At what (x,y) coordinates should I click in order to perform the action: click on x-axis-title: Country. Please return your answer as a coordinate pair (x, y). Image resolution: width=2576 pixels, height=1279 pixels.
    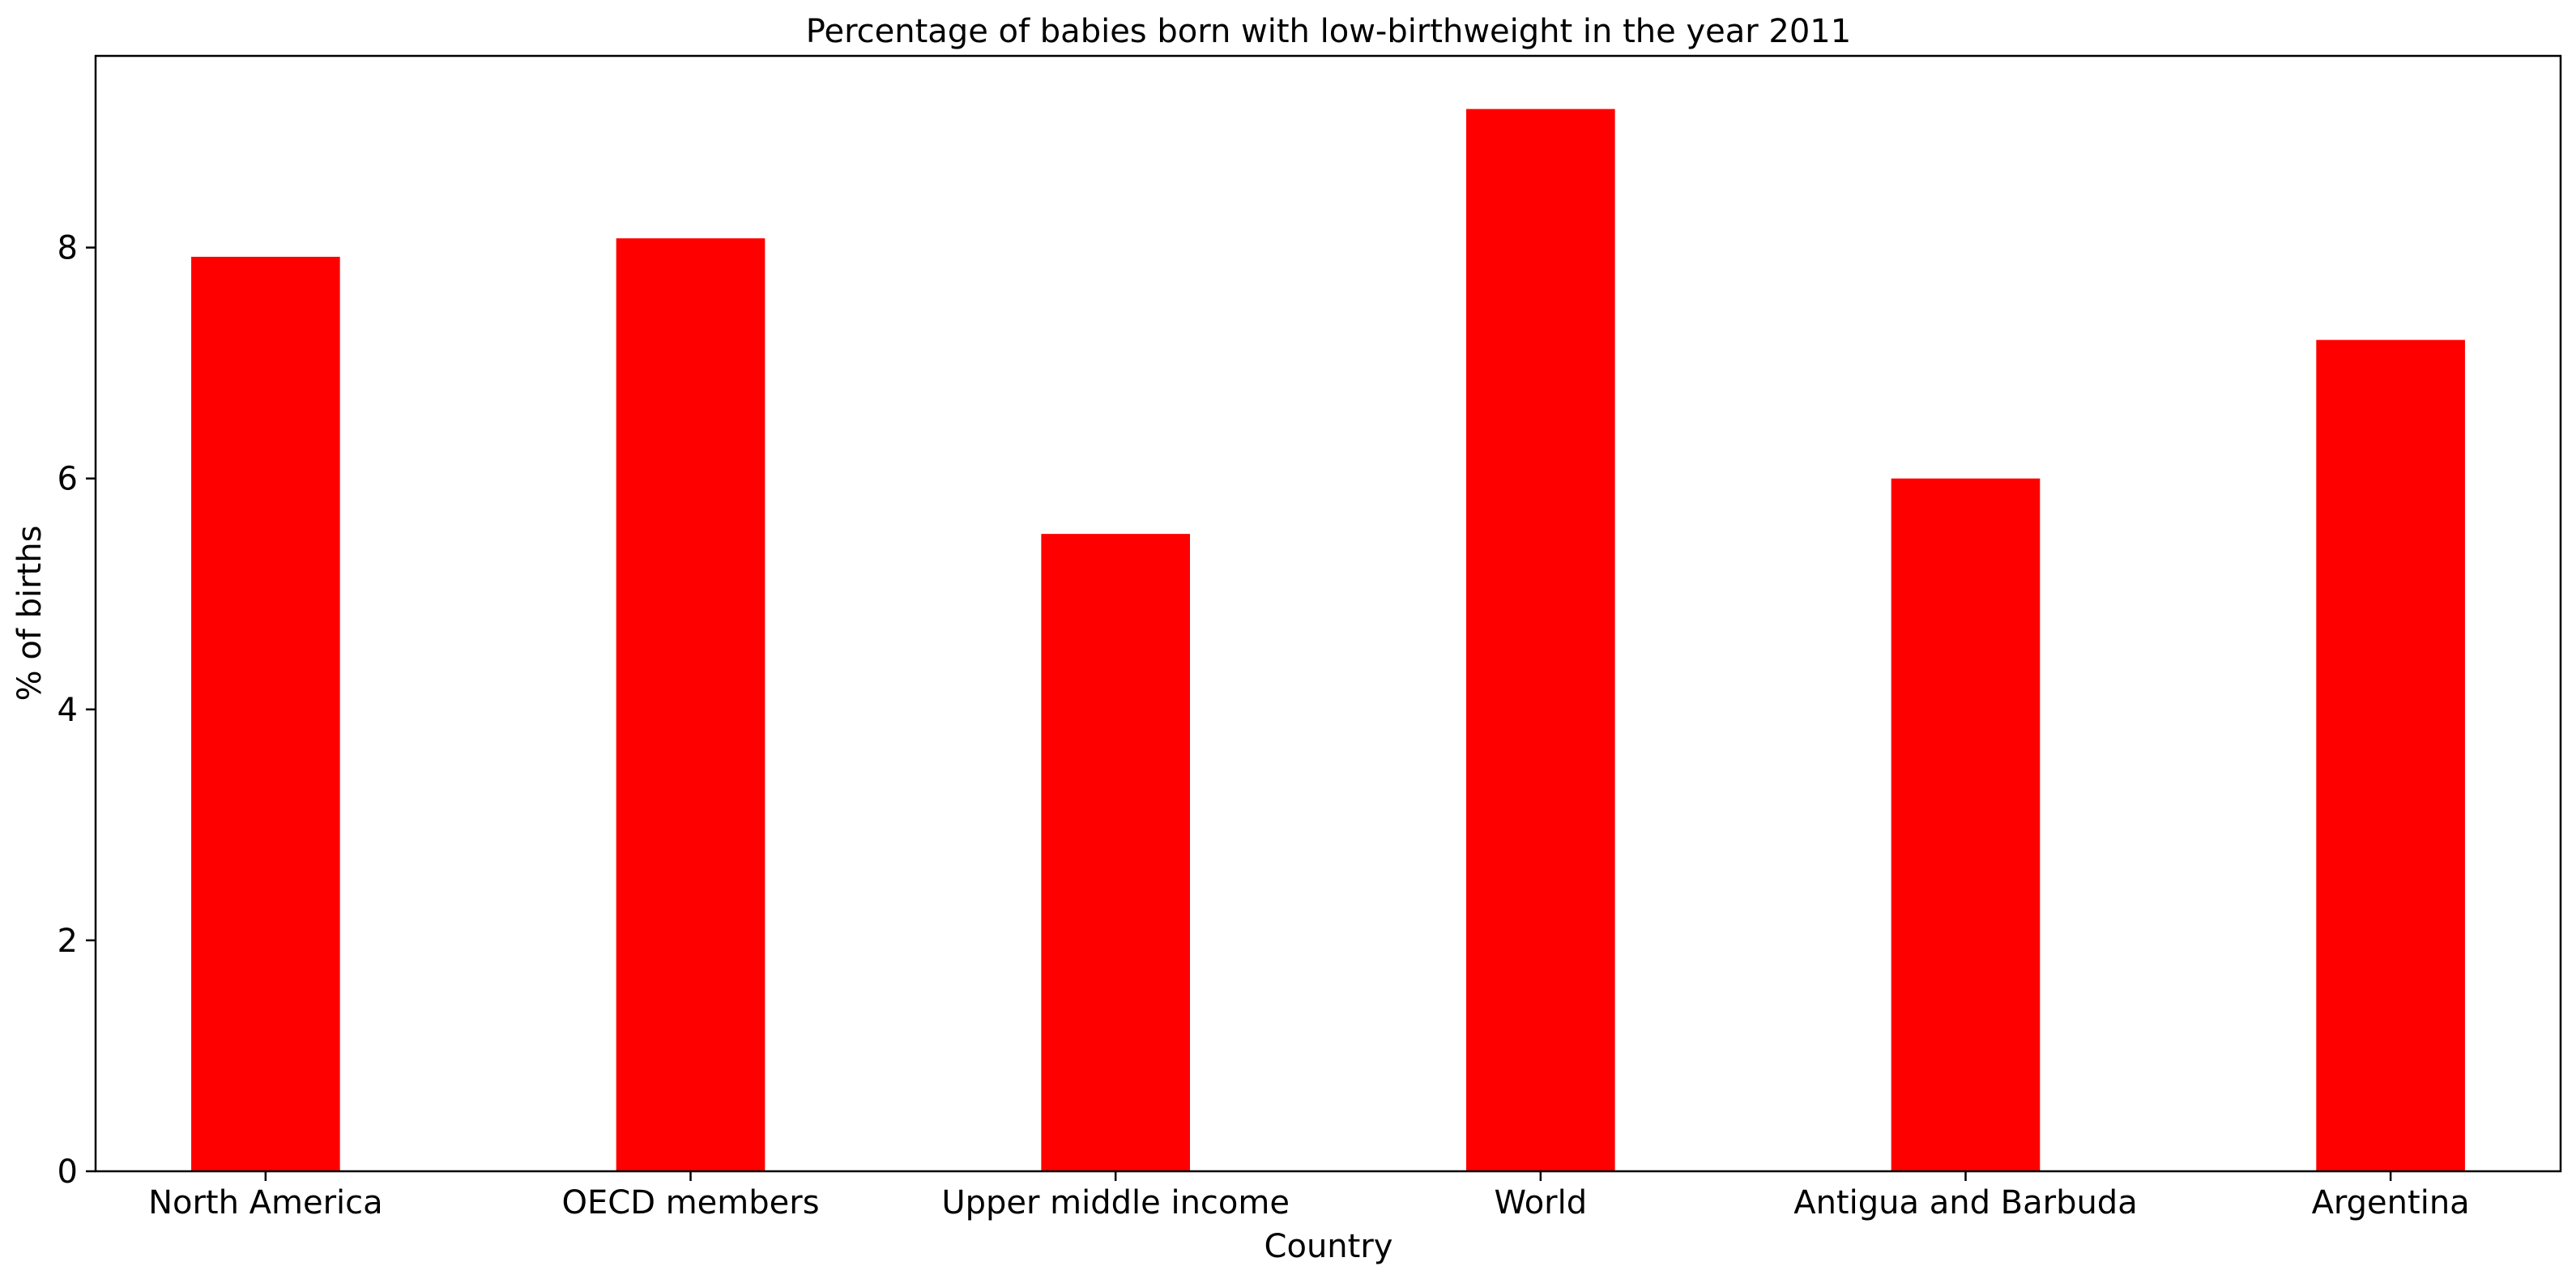
    Looking at the image, I should click on (1329, 1246).